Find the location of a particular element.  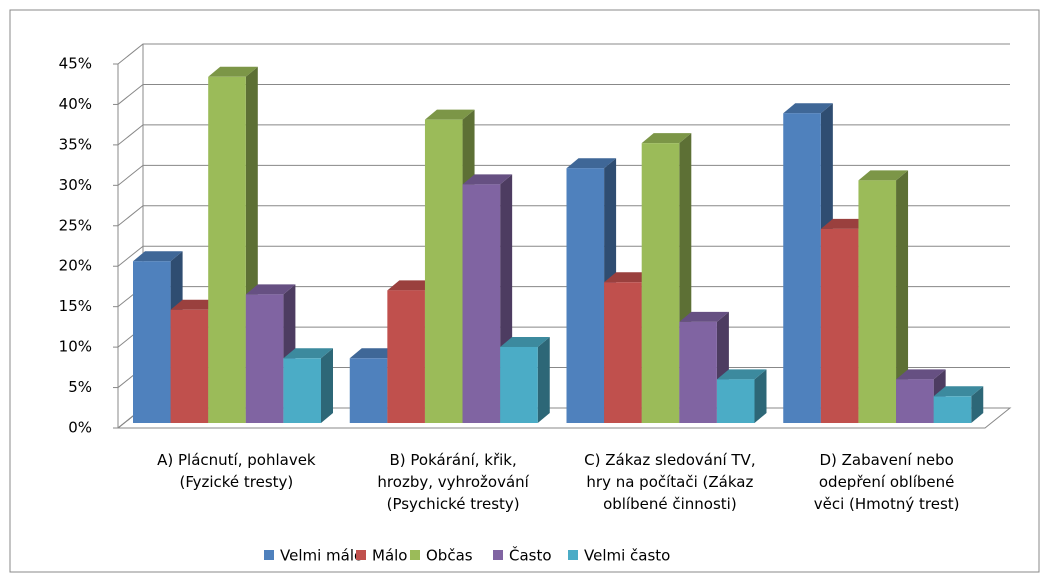

y-tick-label: 20% is located at coordinates (75, 266).